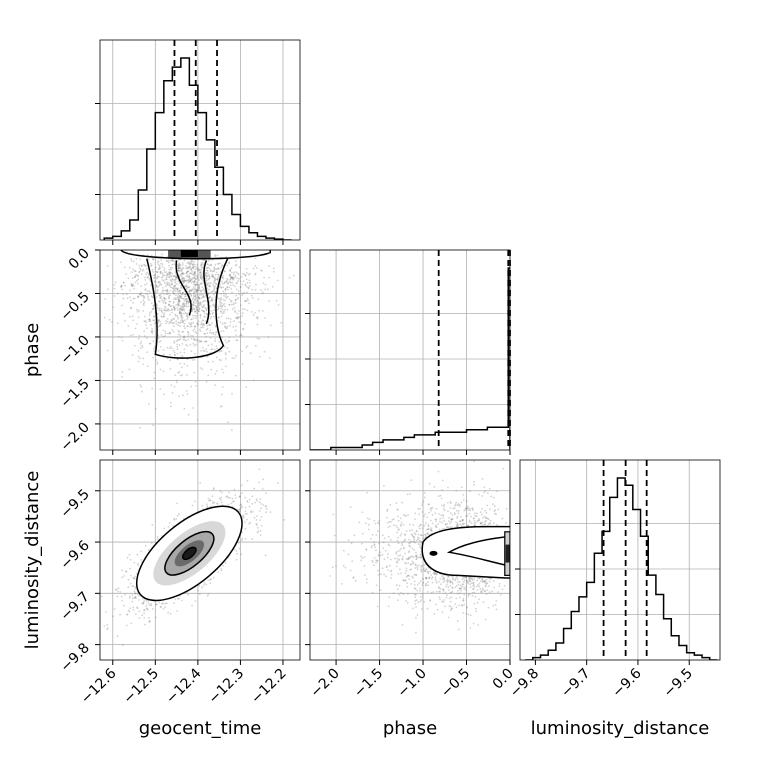  What do you see at coordinates (325, 683) in the screenshot?
I see `x-tick-label: −2.0` at bounding box center [325, 683].